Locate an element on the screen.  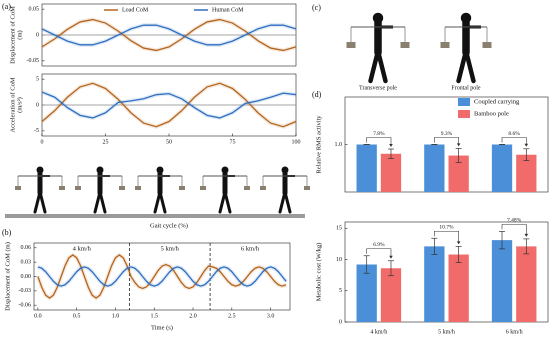
x-tick-label: 6 km/h is located at coordinates (514, 332).